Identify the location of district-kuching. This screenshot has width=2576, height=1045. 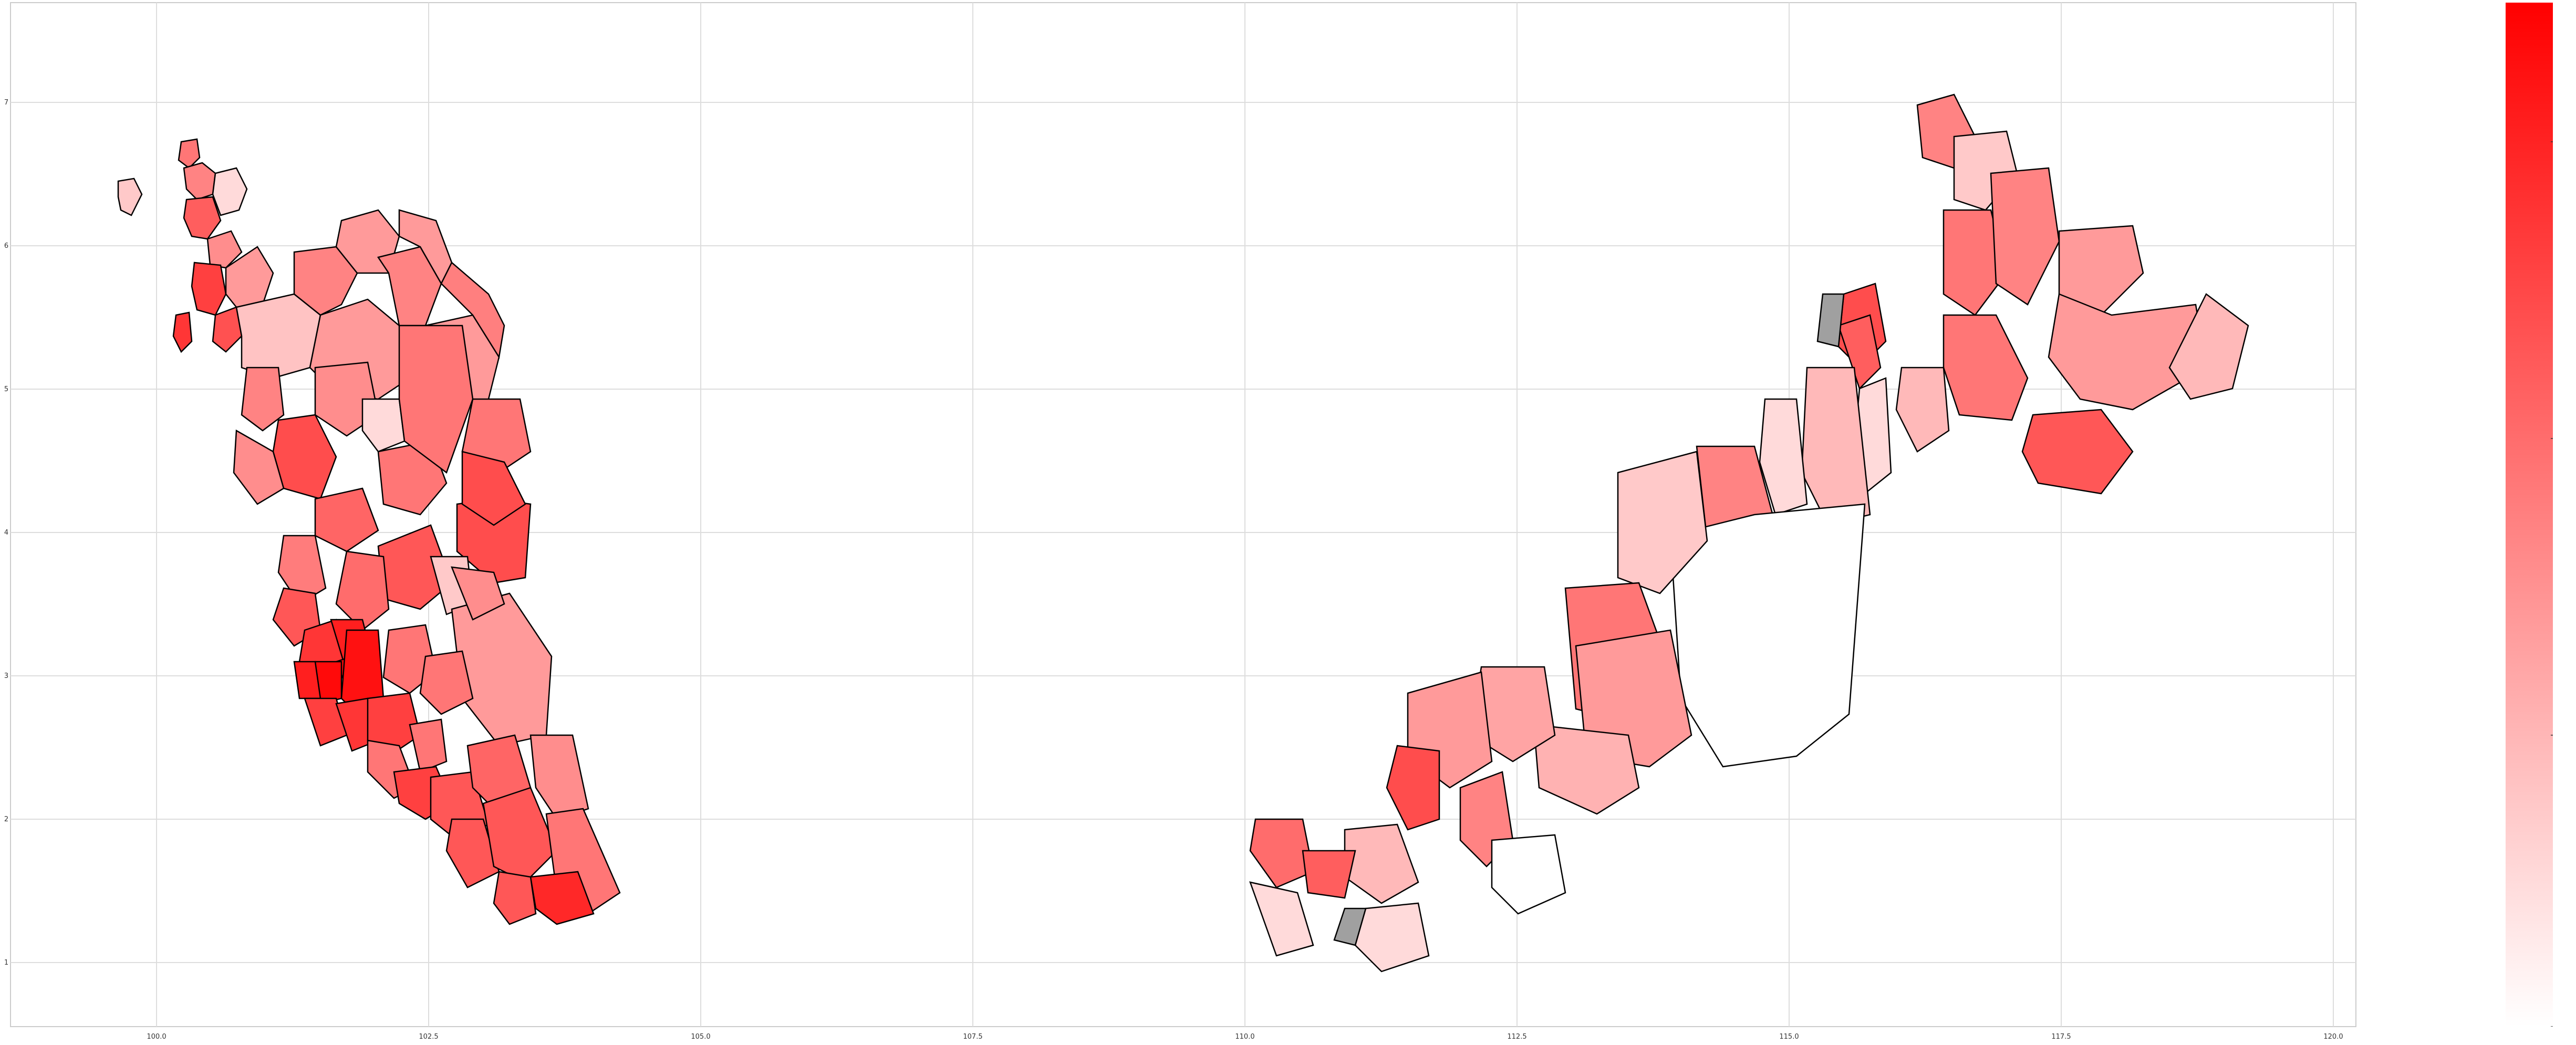
(1413, 788).